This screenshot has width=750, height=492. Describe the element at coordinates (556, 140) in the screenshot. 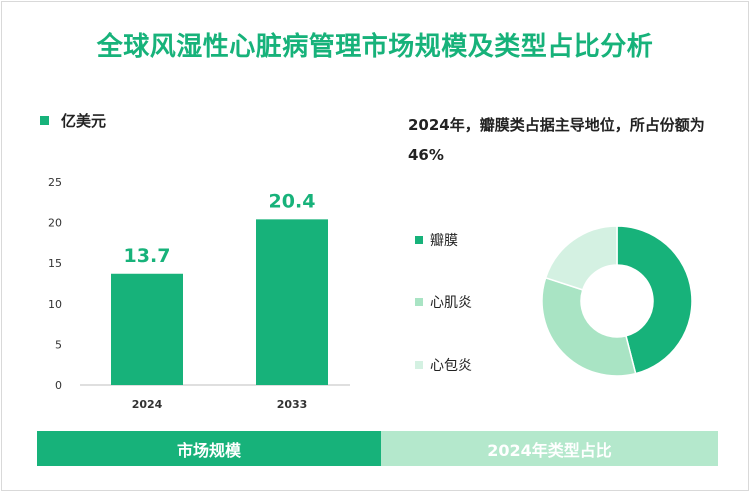

I see `pie-title: 2024年，瓣膜类占据主导地位，所占份额为46%` at that location.